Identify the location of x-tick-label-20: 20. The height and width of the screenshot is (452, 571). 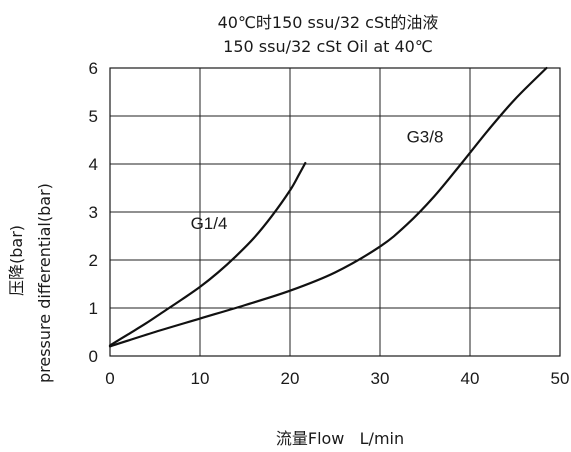
(290, 378).